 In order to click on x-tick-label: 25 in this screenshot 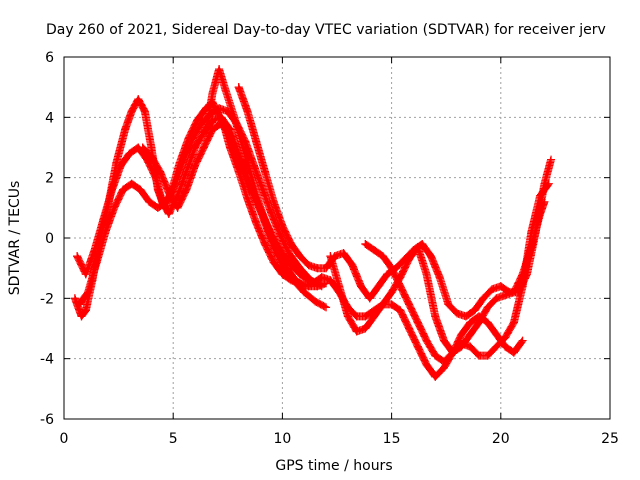, I will do `click(610, 439)`.